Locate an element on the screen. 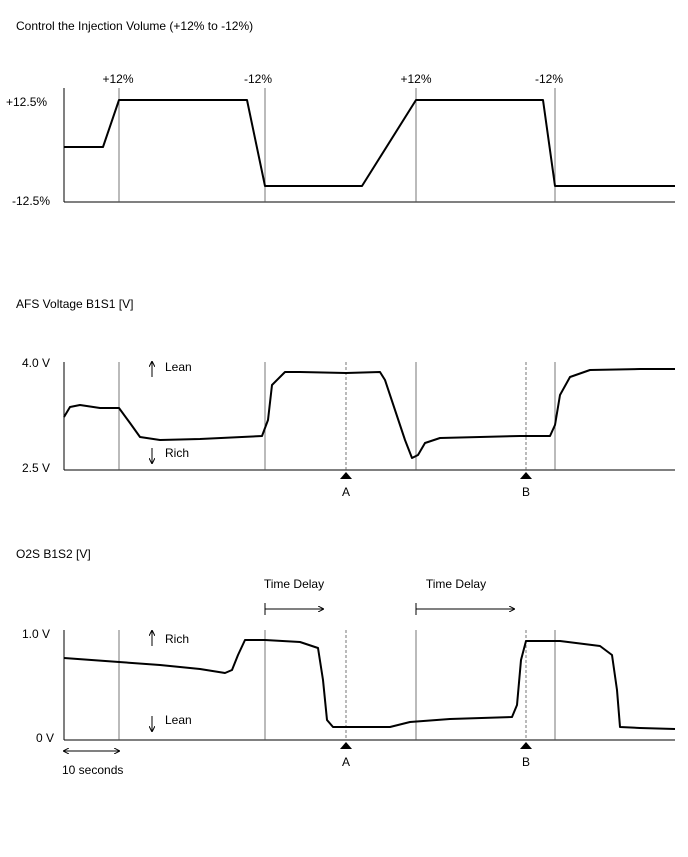 Image resolution: width=688 pixels, height=857 pixels. panel-title: O2S B1S2 [V] is located at coordinates (53, 554).